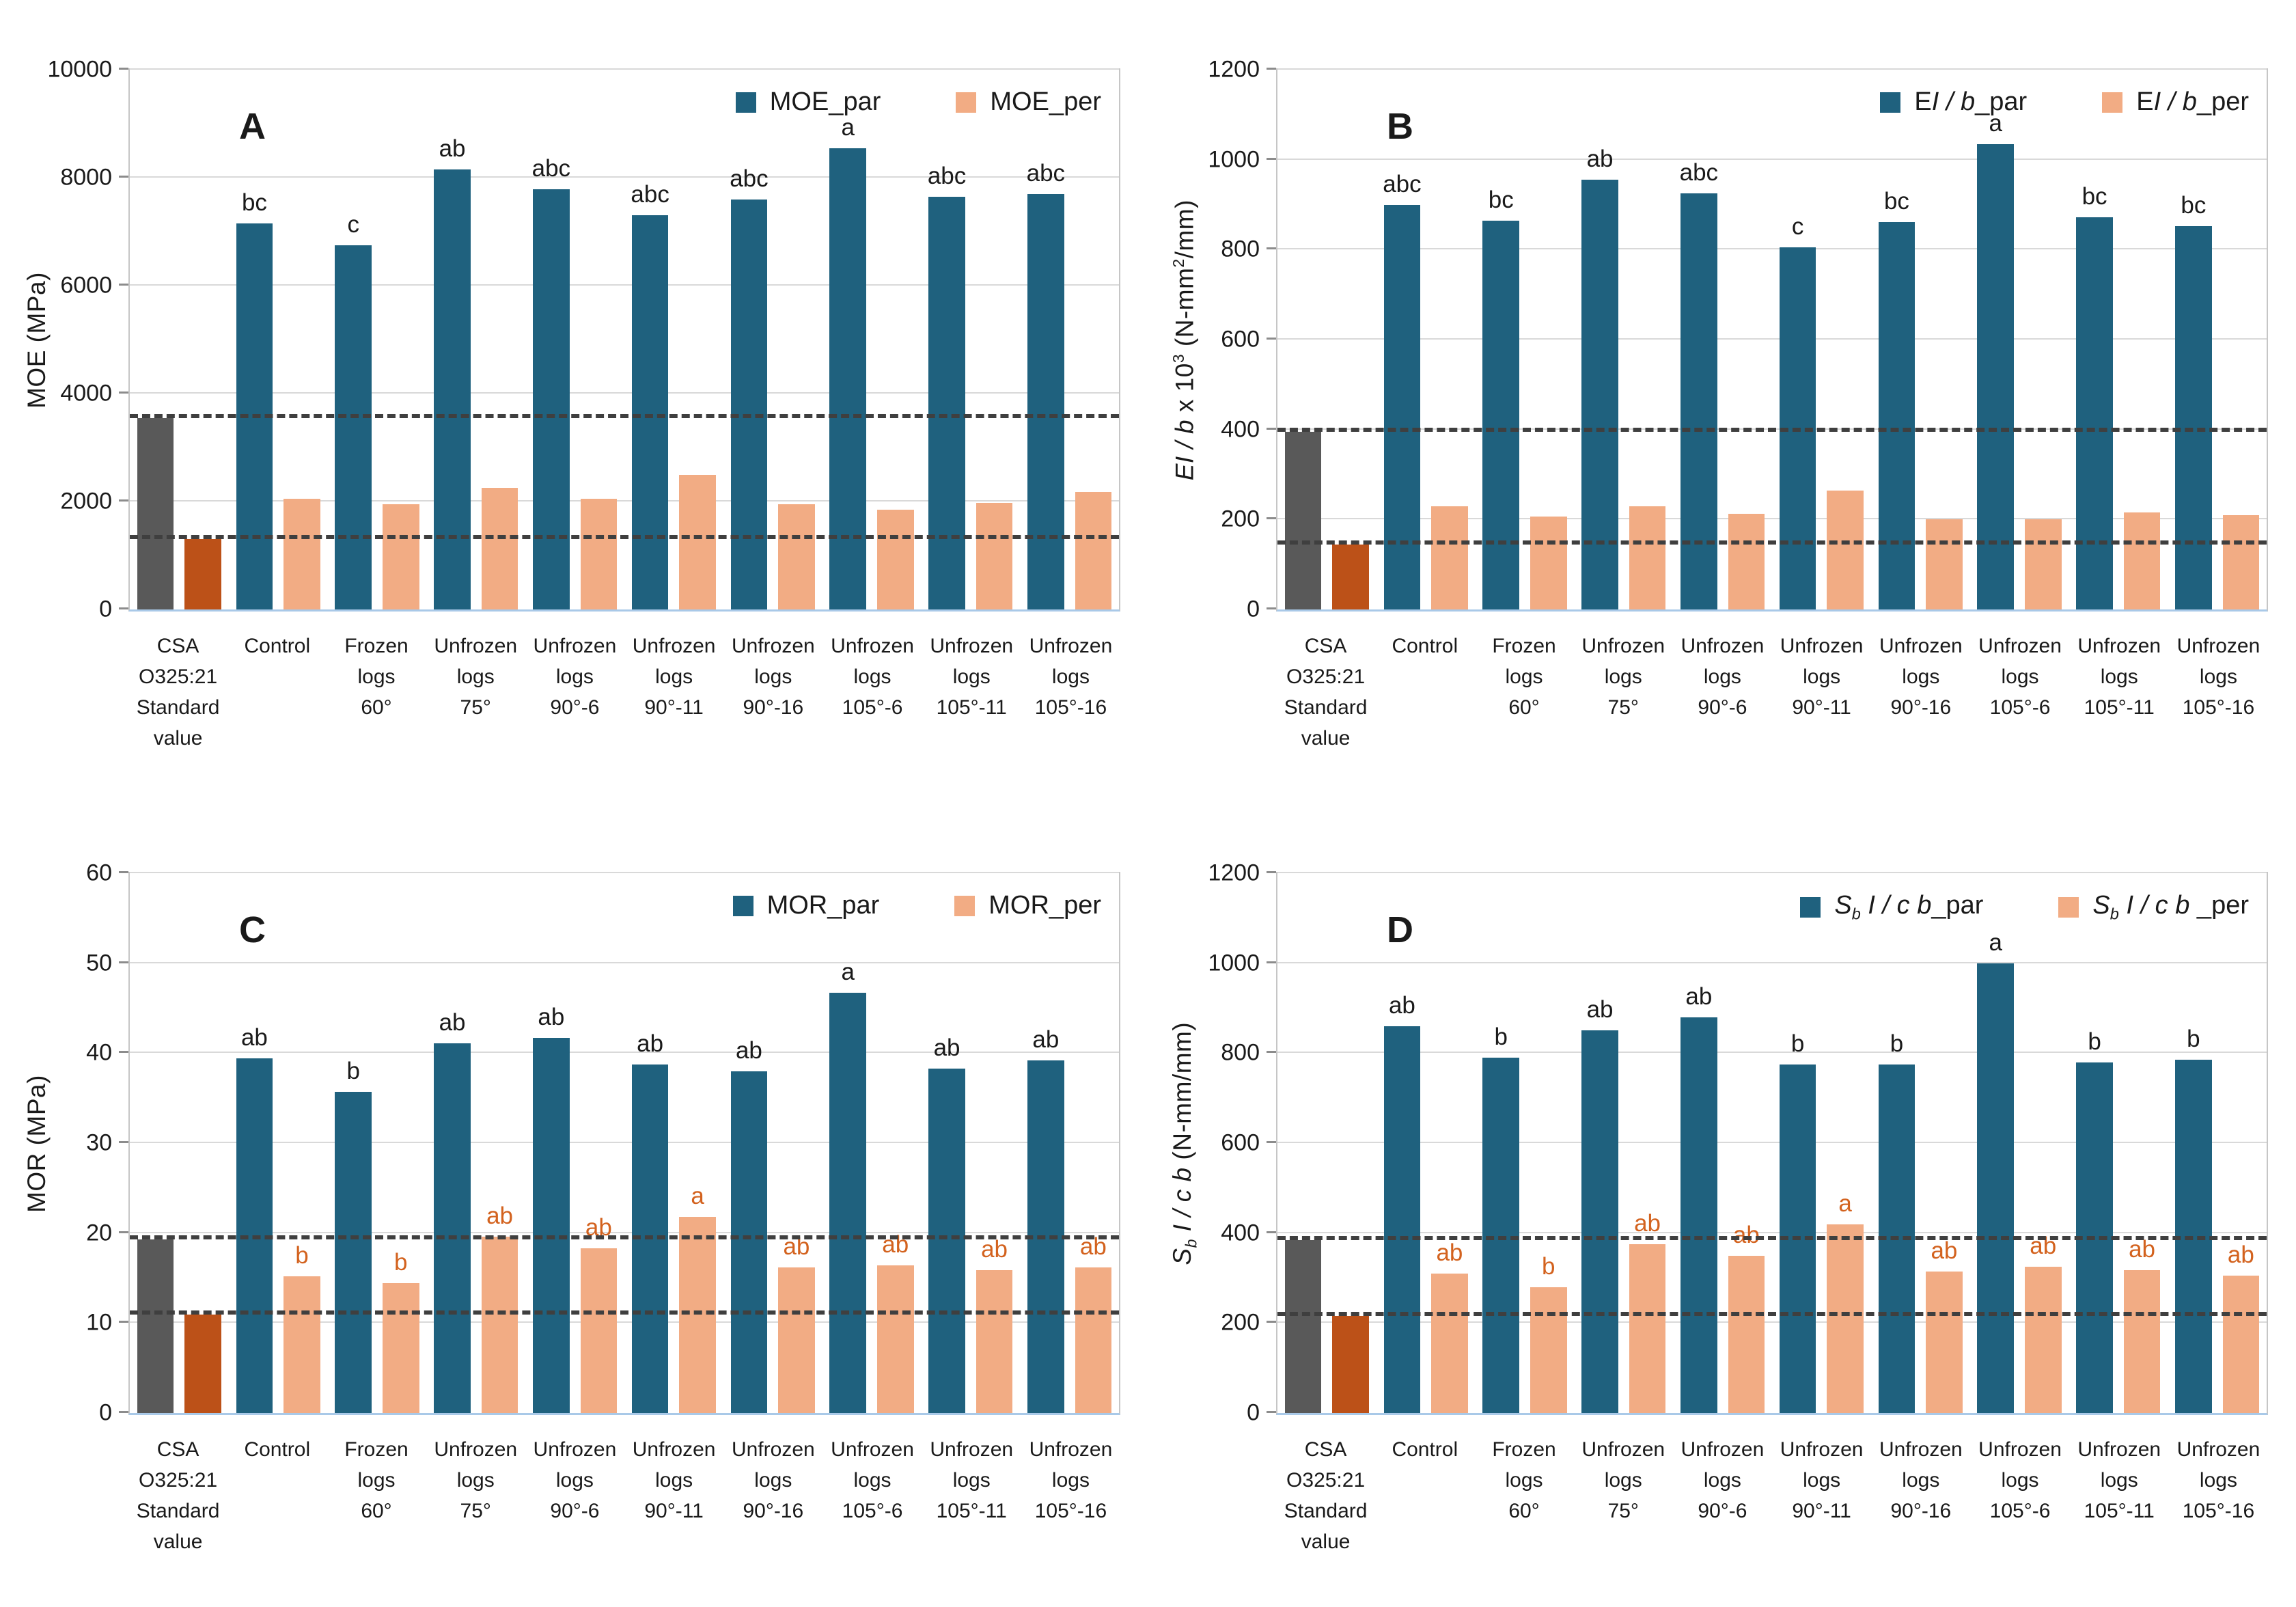 The height and width of the screenshot is (1607, 2296). I want to click on x-axis-category-label: Unfrozen logs 90°-11, so click(673, 1489).